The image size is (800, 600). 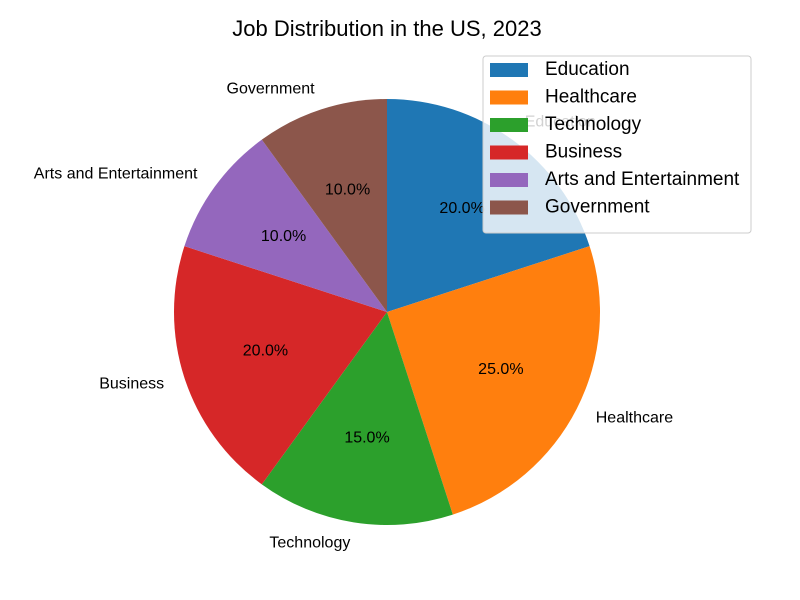 What do you see at coordinates (509, 207) in the screenshot?
I see `legend-swatch-government` at bounding box center [509, 207].